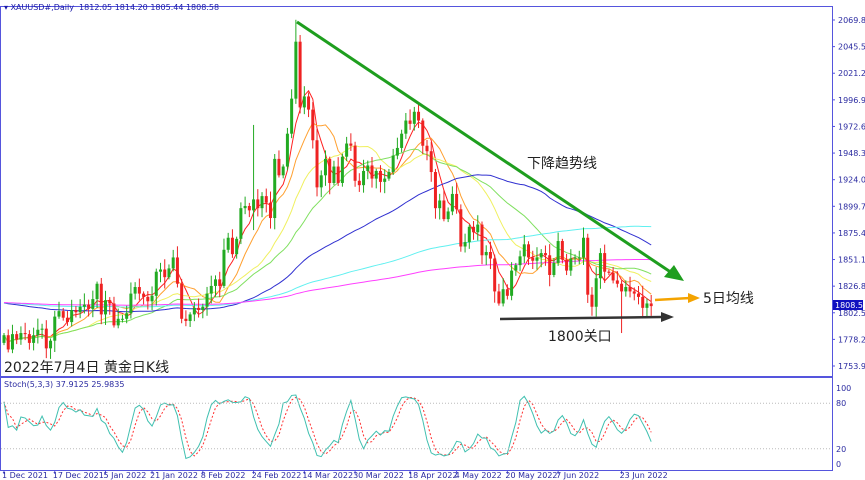 The image size is (865, 480). What do you see at coordinates (327, 475) in the screenshot?
I see `x-tick-label: 14 Mar 2022` at bounding box center [327, 475].